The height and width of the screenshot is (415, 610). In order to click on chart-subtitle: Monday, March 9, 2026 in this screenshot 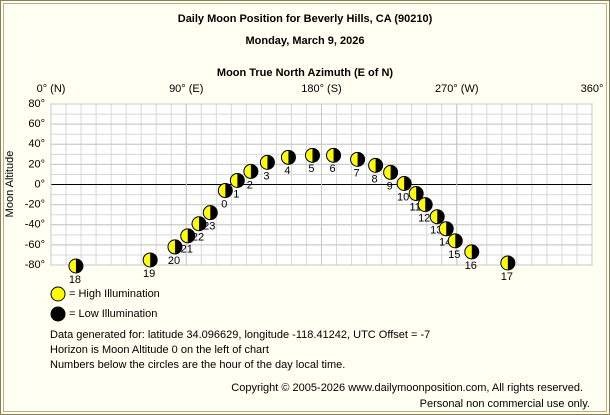, I will do `click(304, 41)`.